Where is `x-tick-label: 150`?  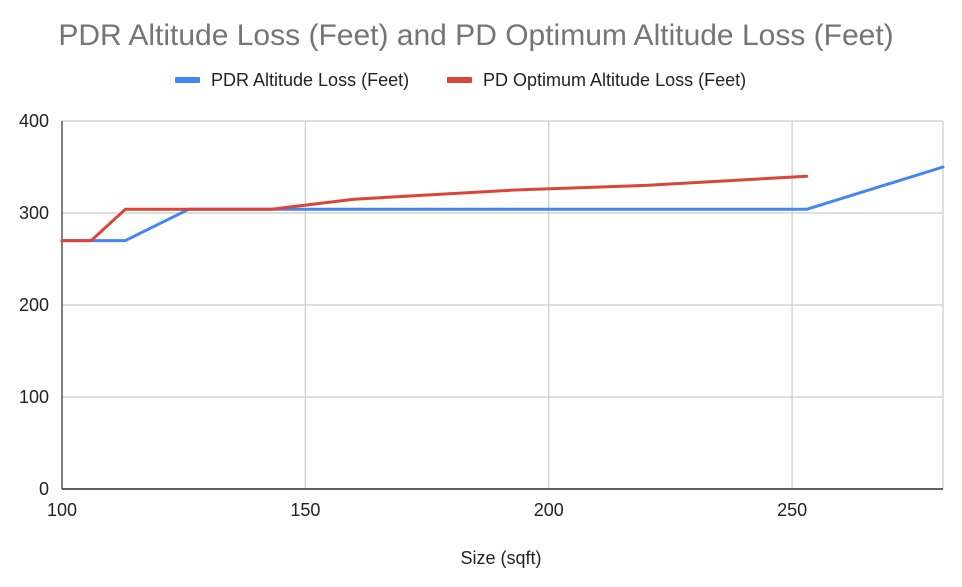 x-tick-label: 150 is located at coordinates (305, 510).